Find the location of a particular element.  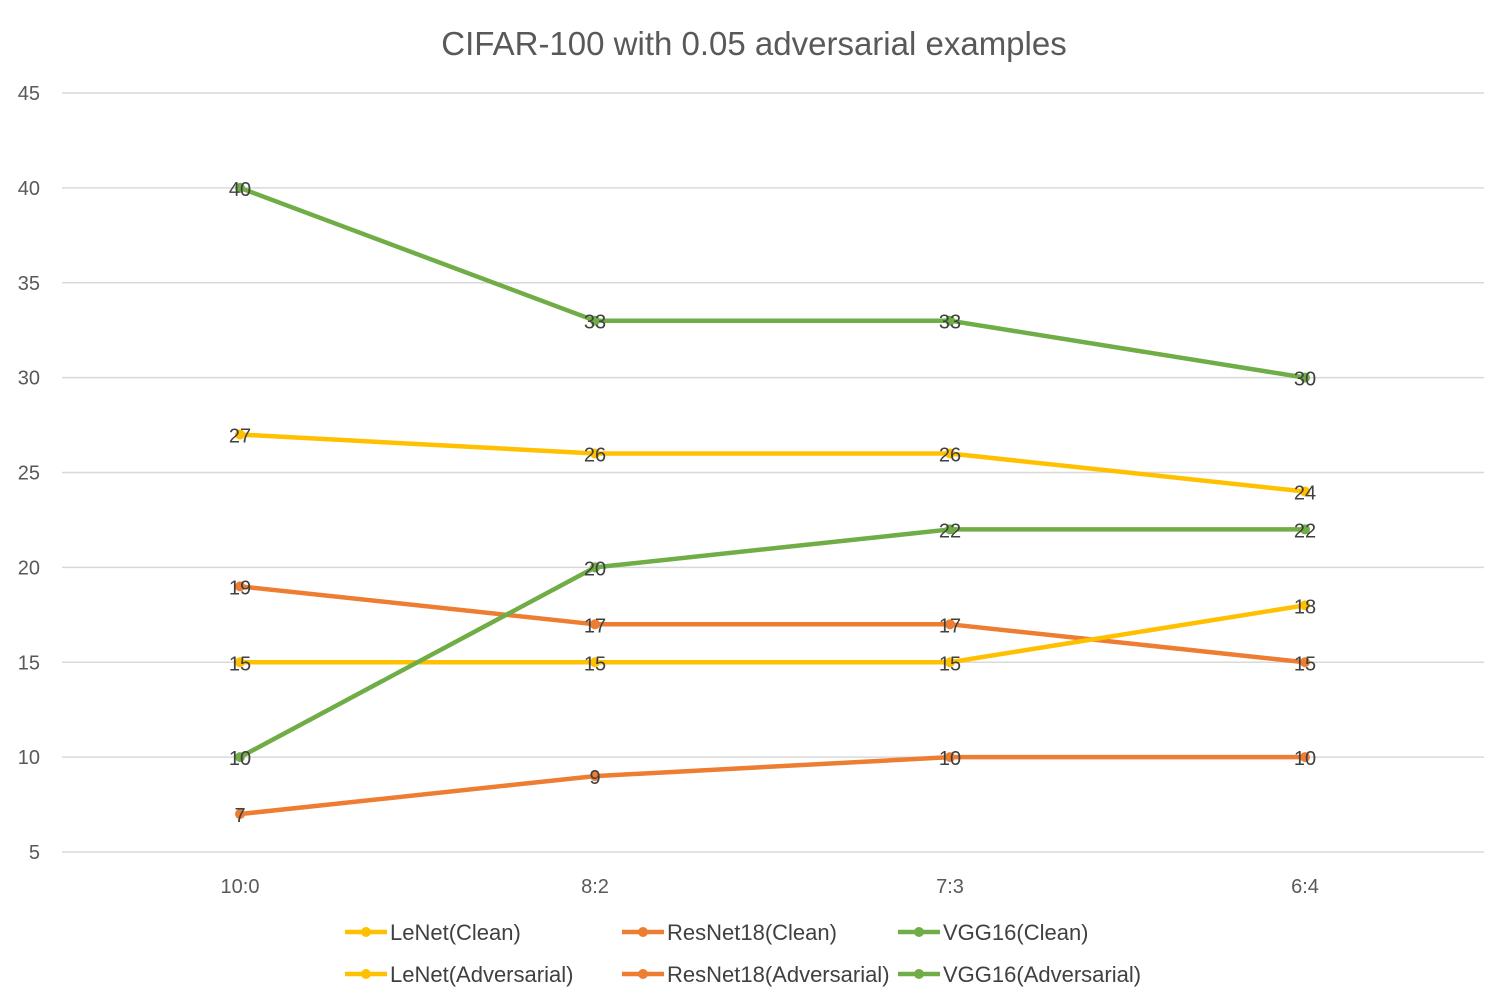

x-tick-label: 6:4 is located at coordinates (1305, 887).